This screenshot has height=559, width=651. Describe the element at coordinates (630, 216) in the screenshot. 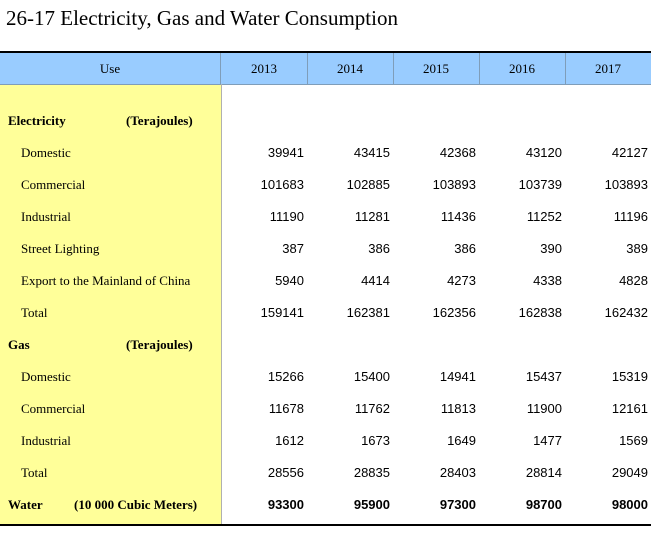

I see `value-cell: 11196` at that location.